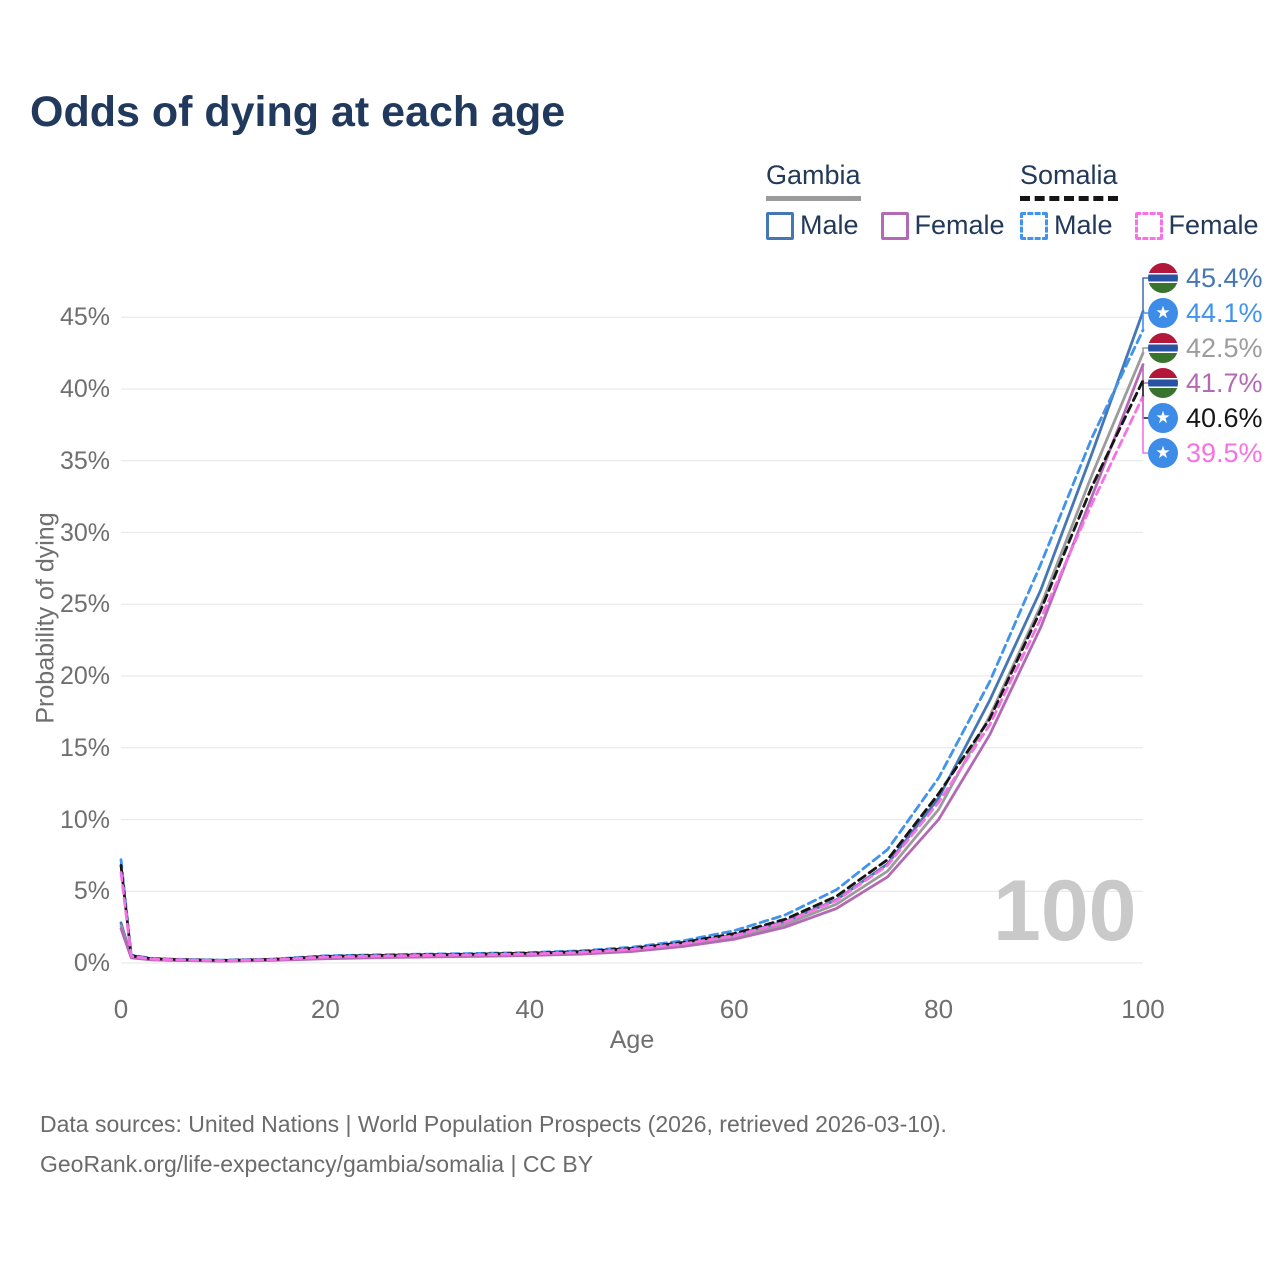 The height and width of the screenshot is (1280, 1280). What do you see at coordinates (121, 1009) in the screenshot?
I see `x-tick-label: 0` at bounding box center [121, 1009].